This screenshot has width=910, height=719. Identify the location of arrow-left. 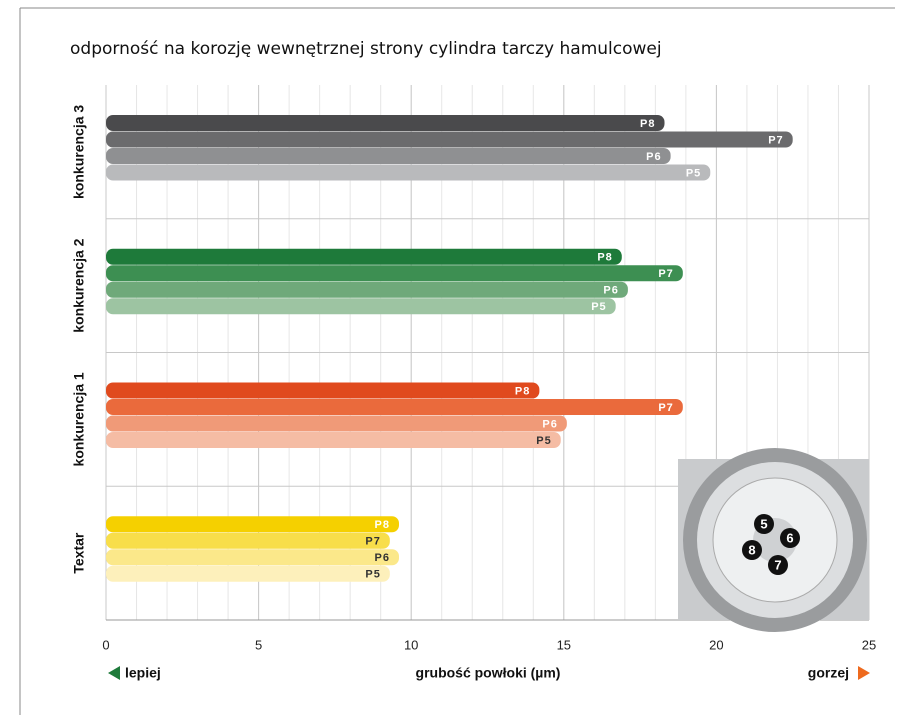
(114, 673).